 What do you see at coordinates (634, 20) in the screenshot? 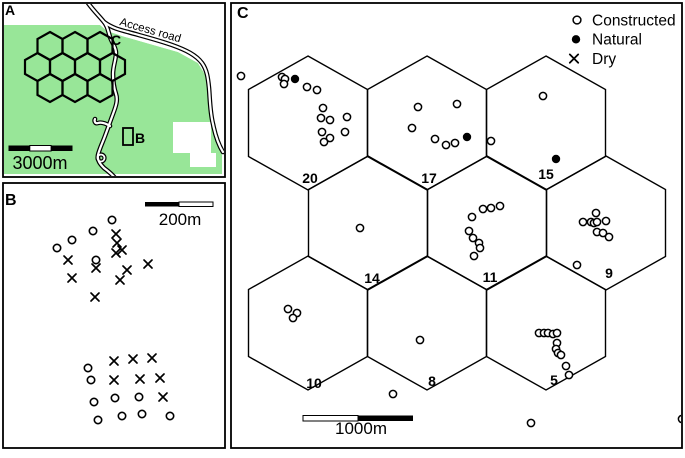
I see `legend-label-constructed: Constructed` at bounding box center [634, 20].